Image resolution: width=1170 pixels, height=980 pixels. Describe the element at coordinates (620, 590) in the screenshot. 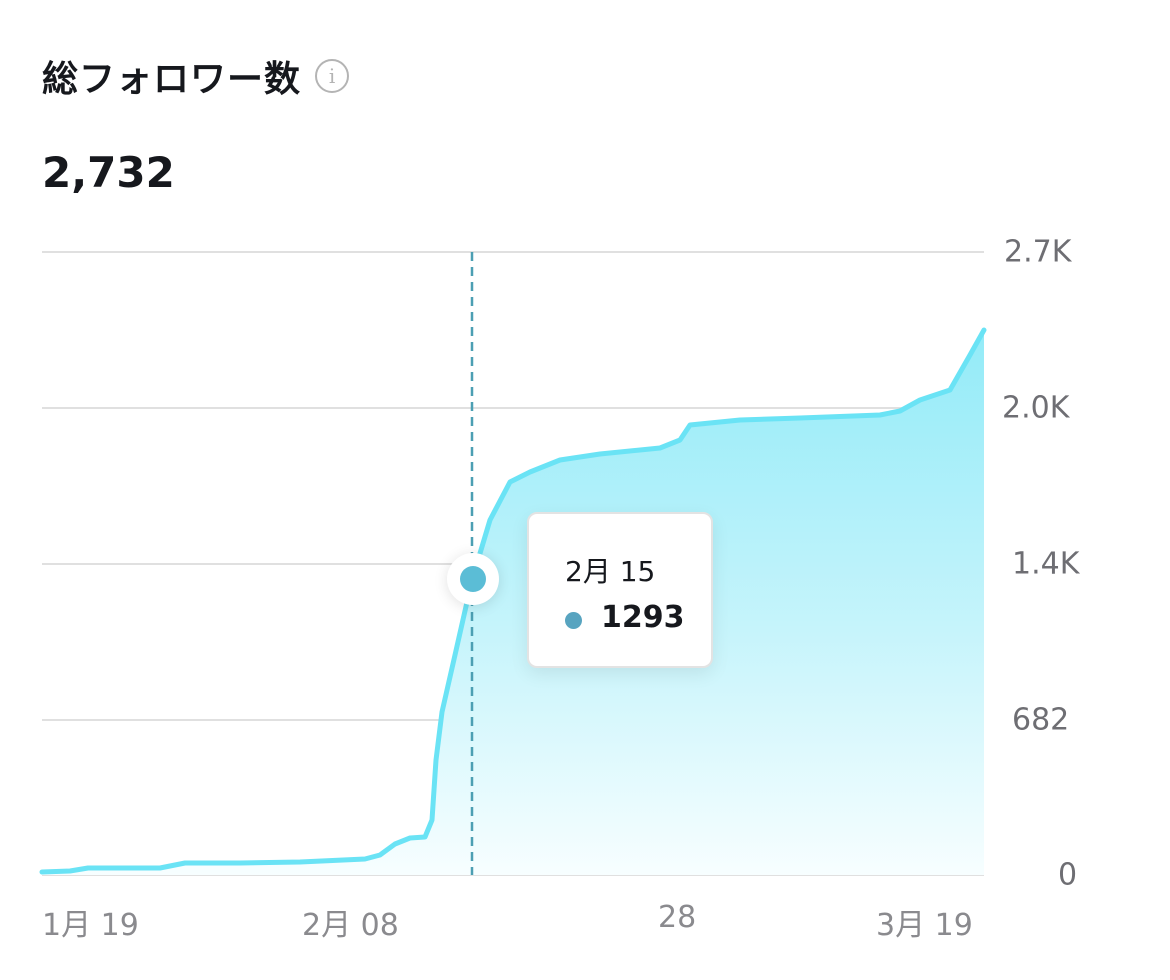

I see `chart-tooltip: 2月 15 1293` at that location.